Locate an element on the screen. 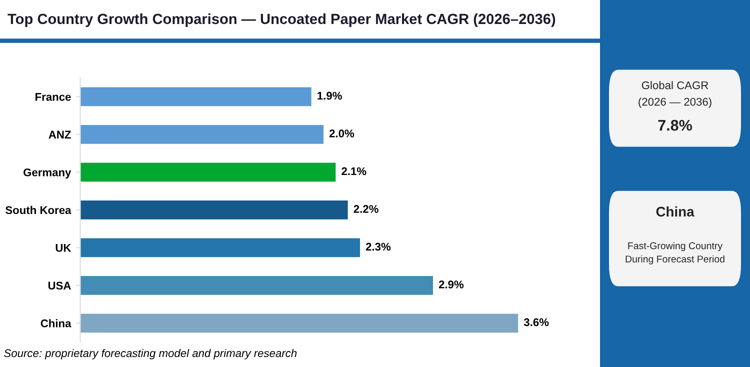 The height and width of the screenshot is (367, 750). chart-title: Top Country Growth Comparison — Uncoated Paper Market CAGR (2026–2036) is located at coordinates (282, 20).